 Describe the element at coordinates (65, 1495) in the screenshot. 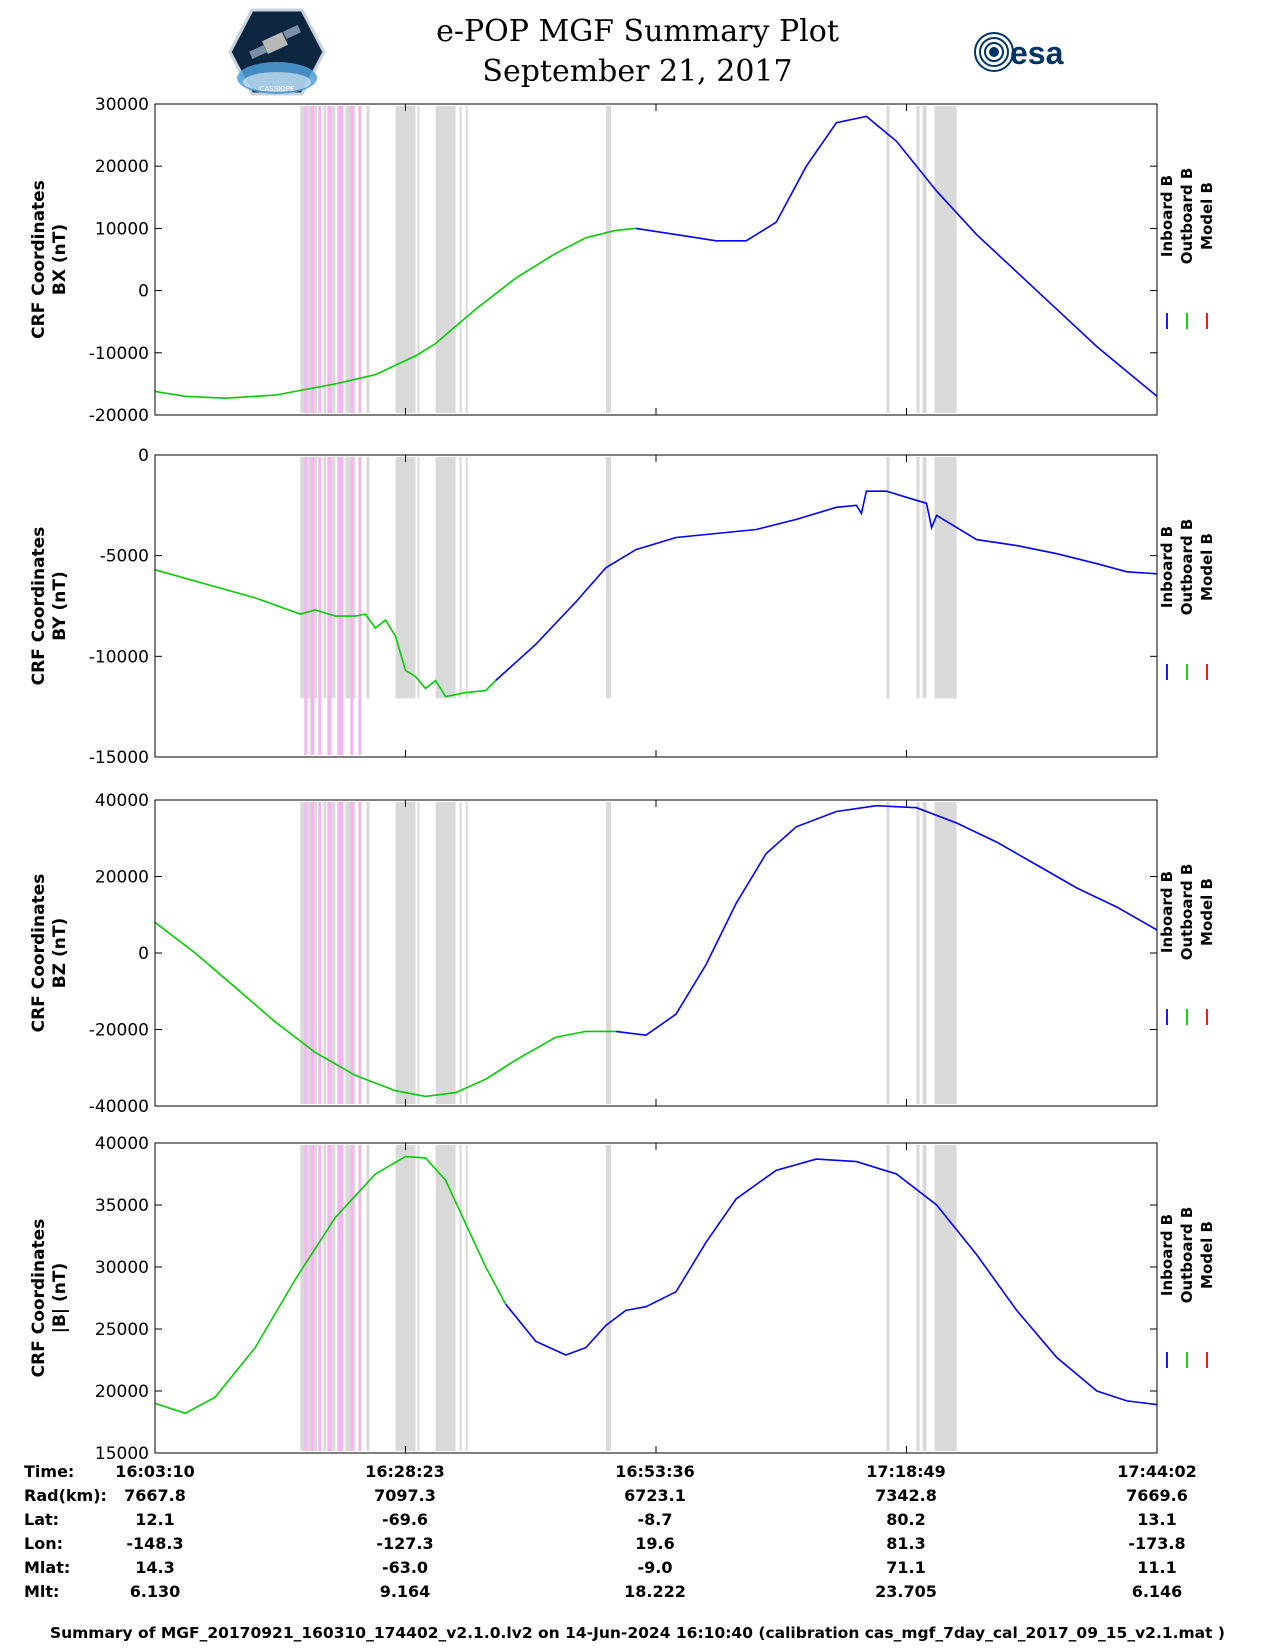

I see `info-row-label: Rad(km):` at that location.